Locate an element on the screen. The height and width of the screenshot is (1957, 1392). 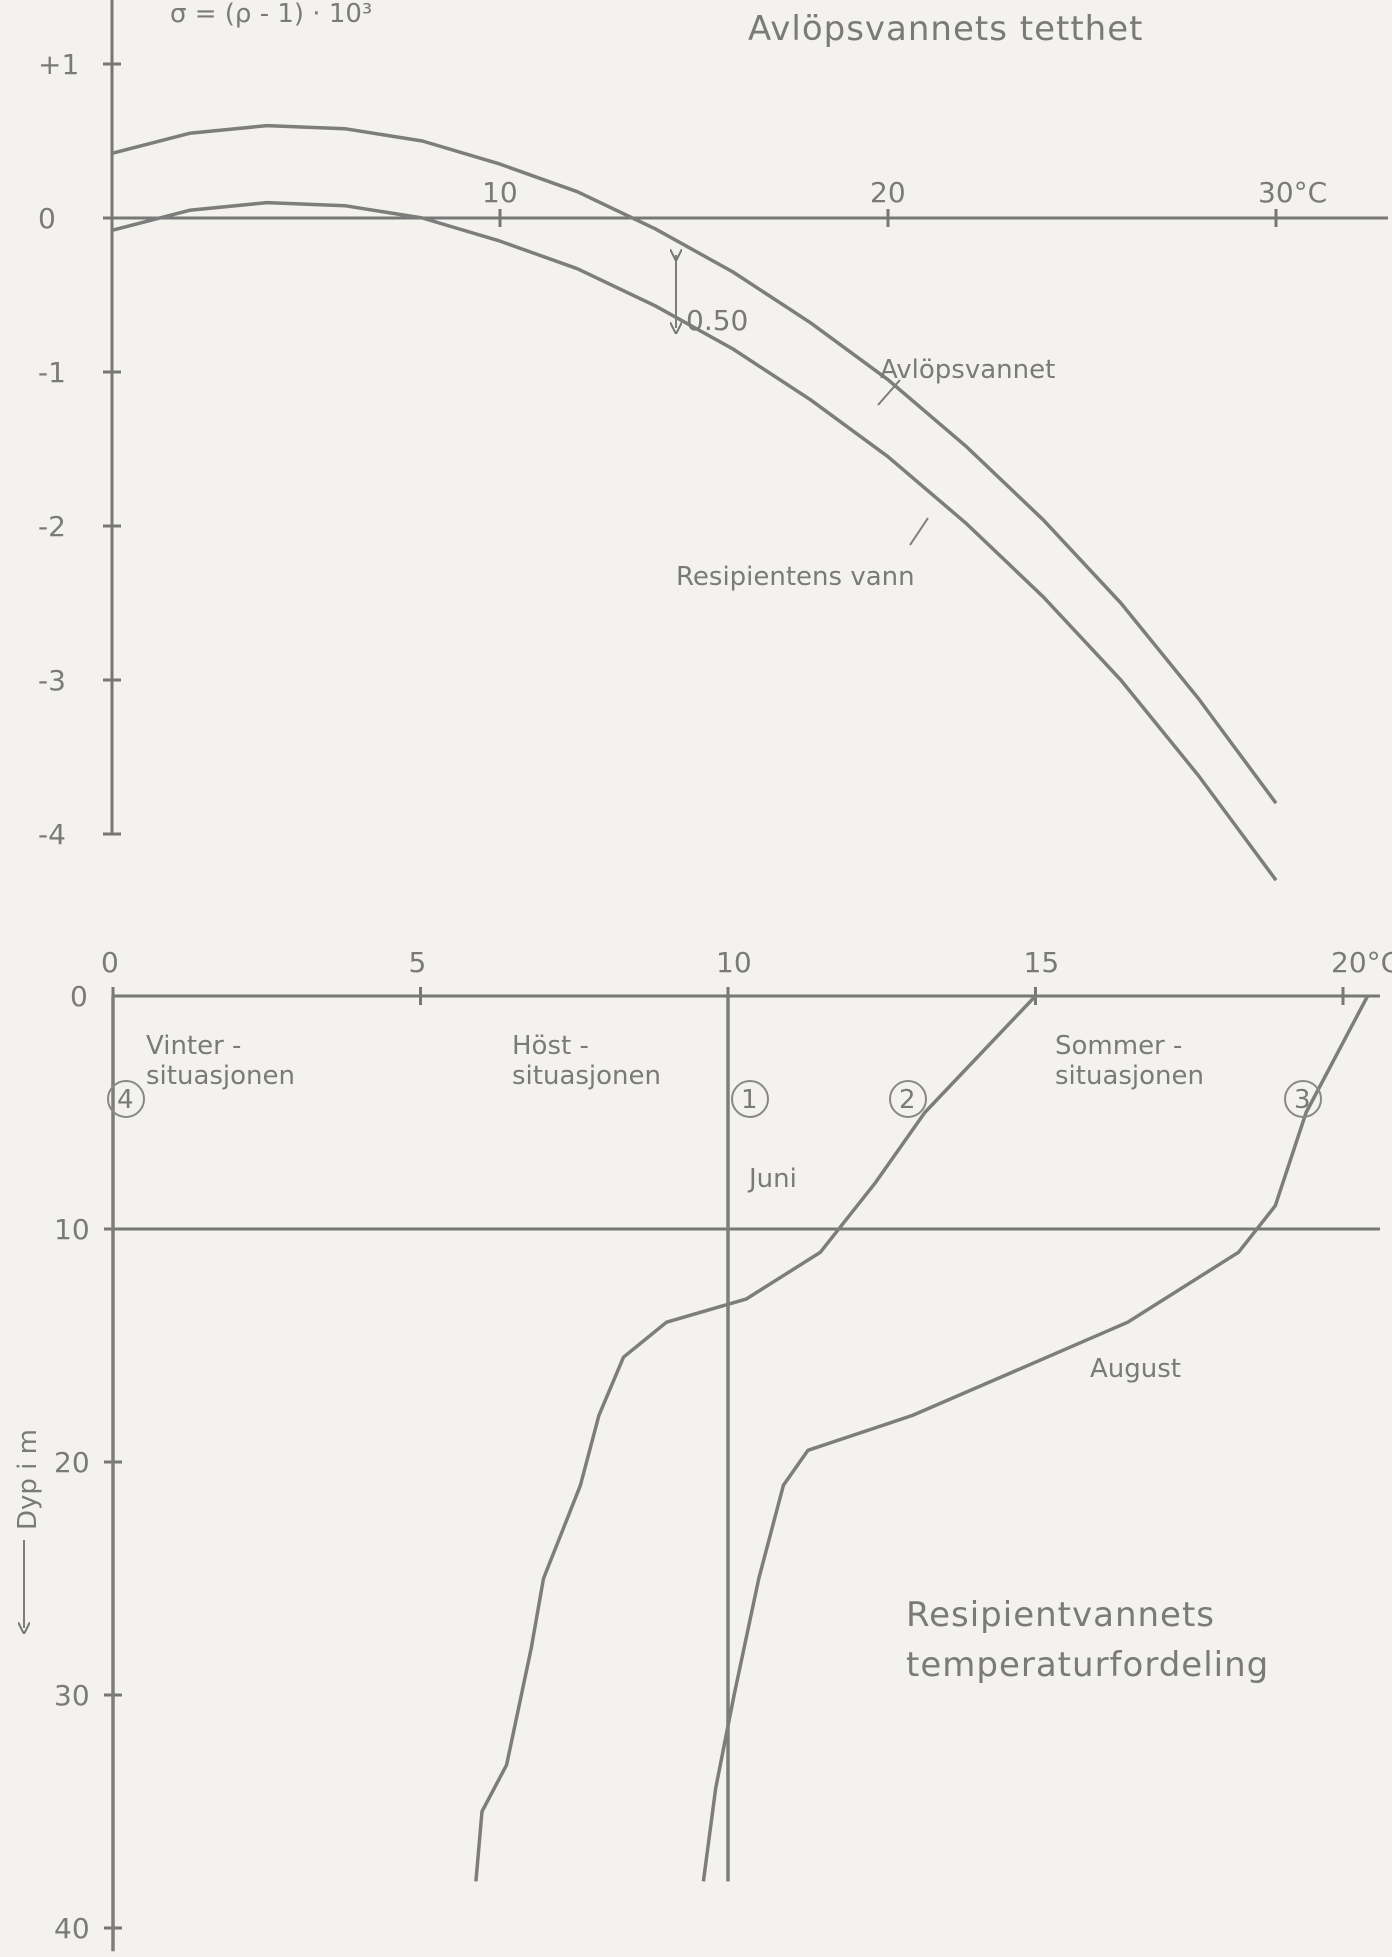
host-label-2: situasjonen is located at coordinates (586, 1076).